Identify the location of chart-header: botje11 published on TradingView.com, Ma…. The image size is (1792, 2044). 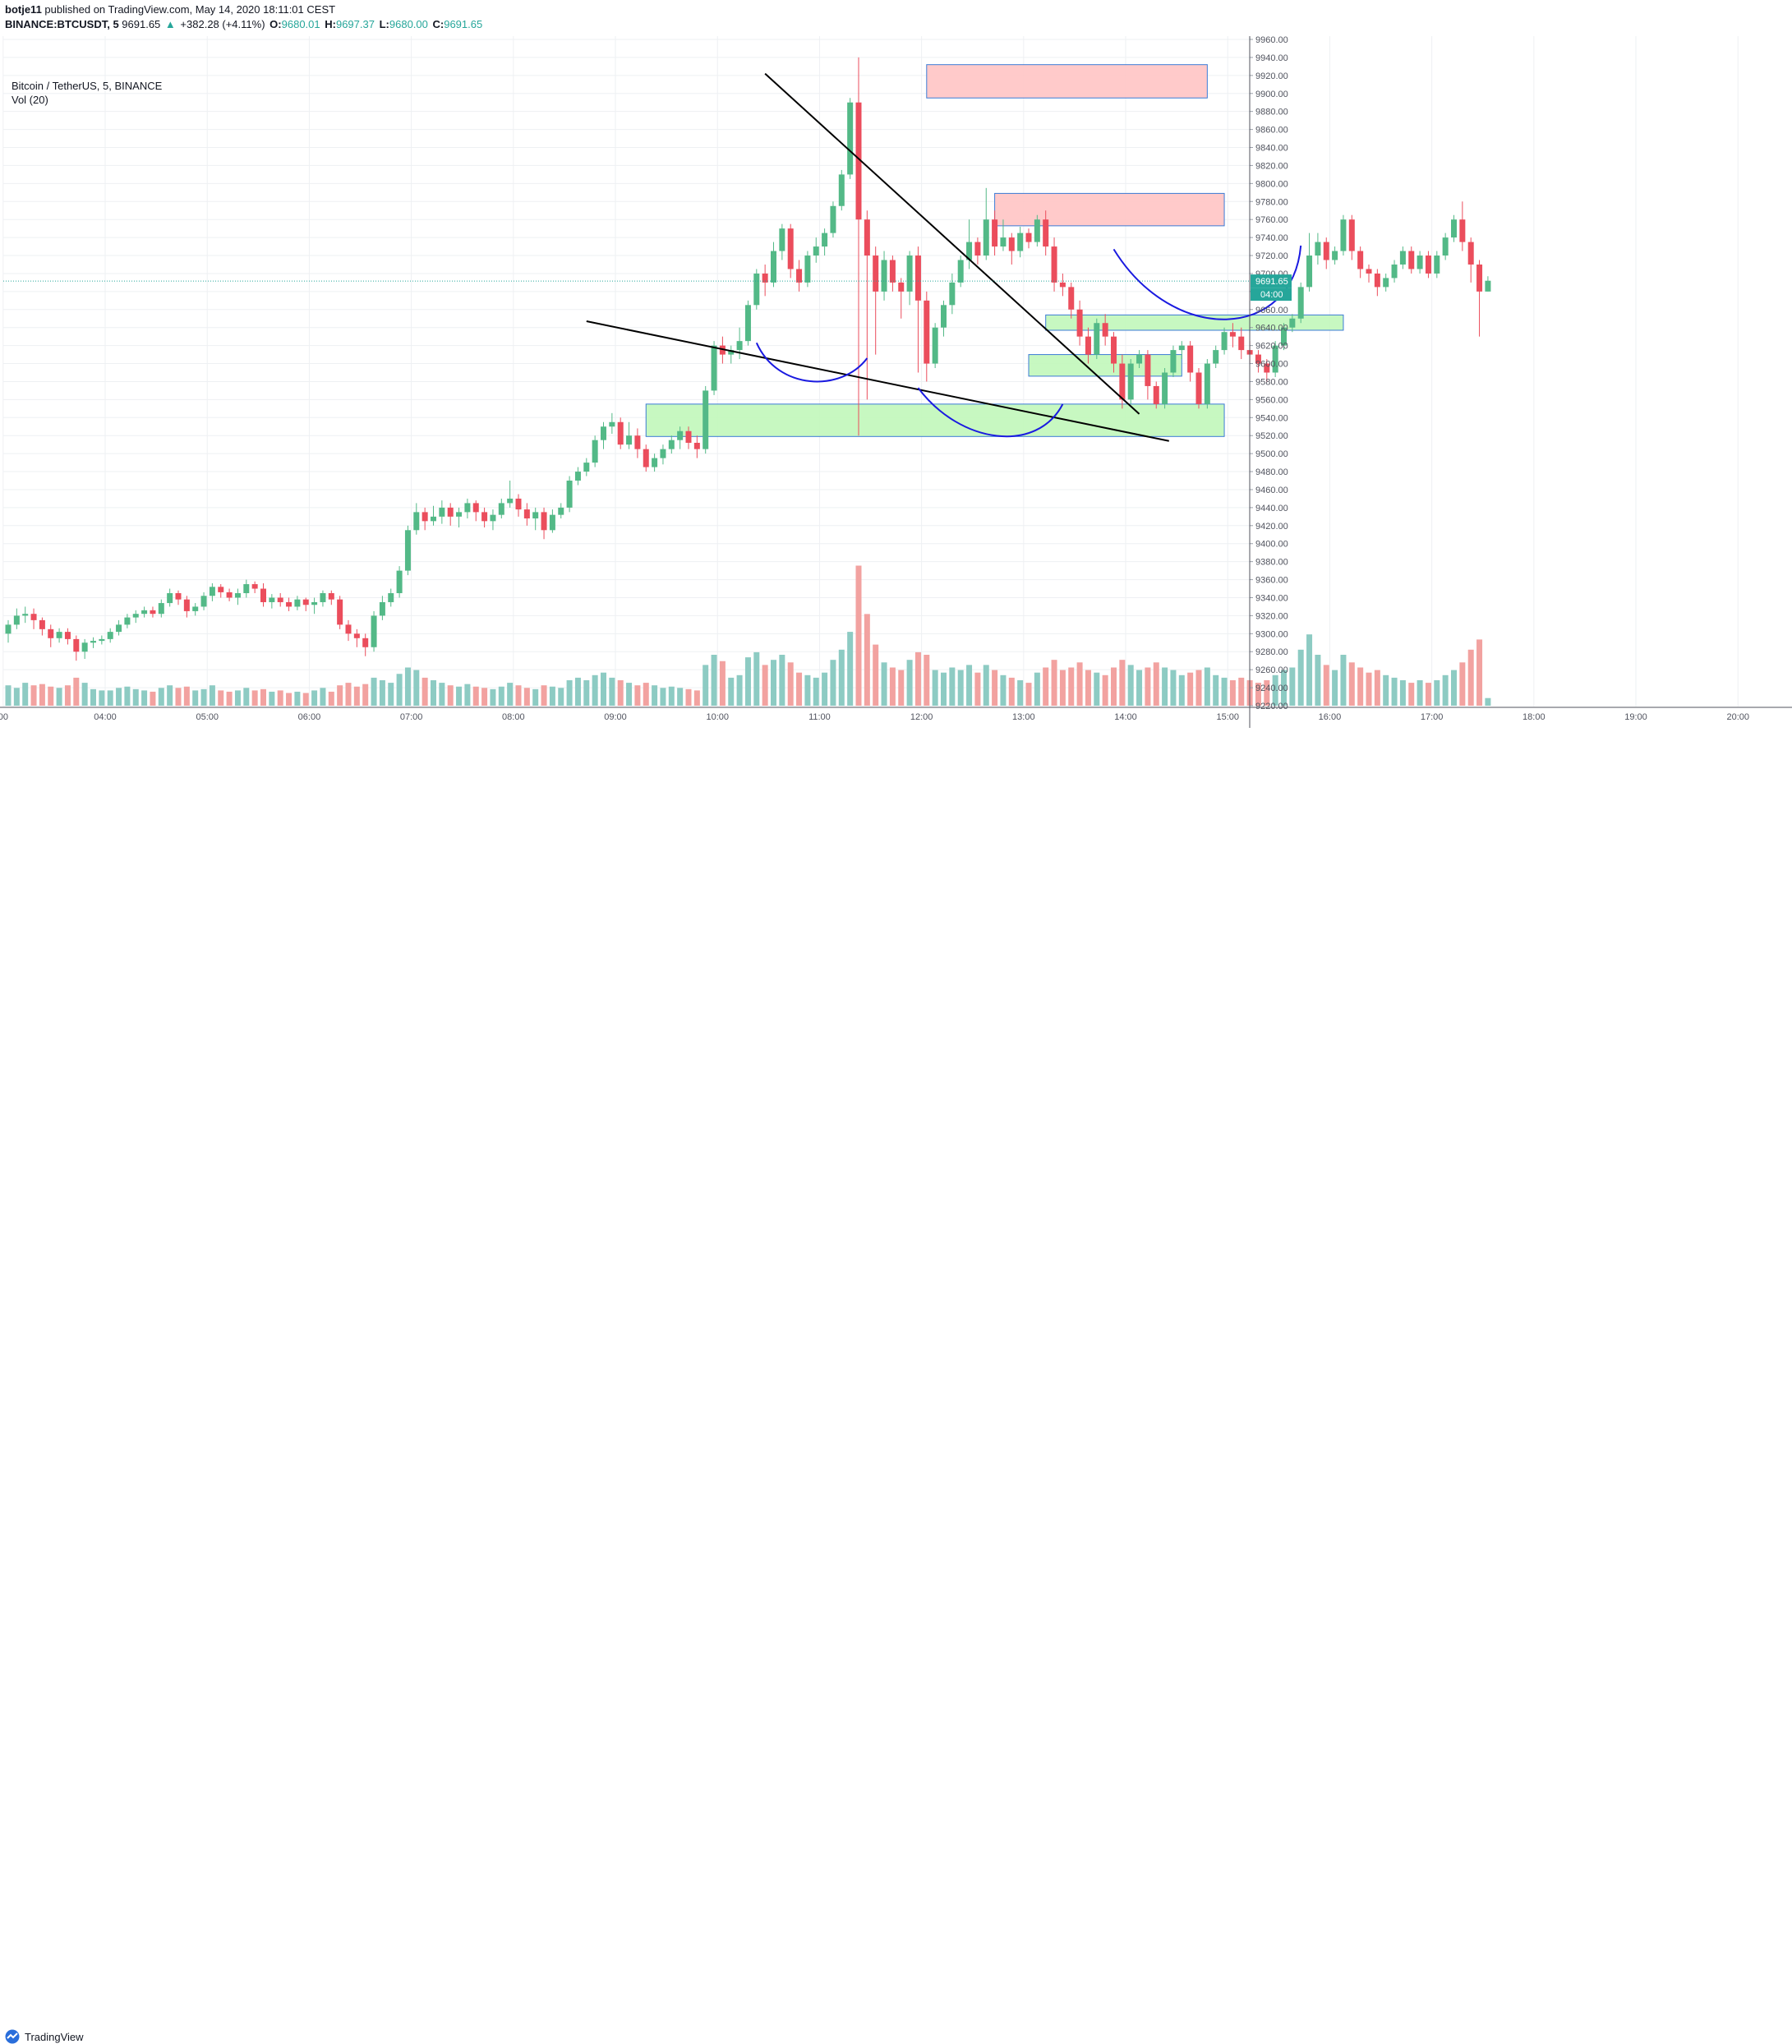
(896, 18).